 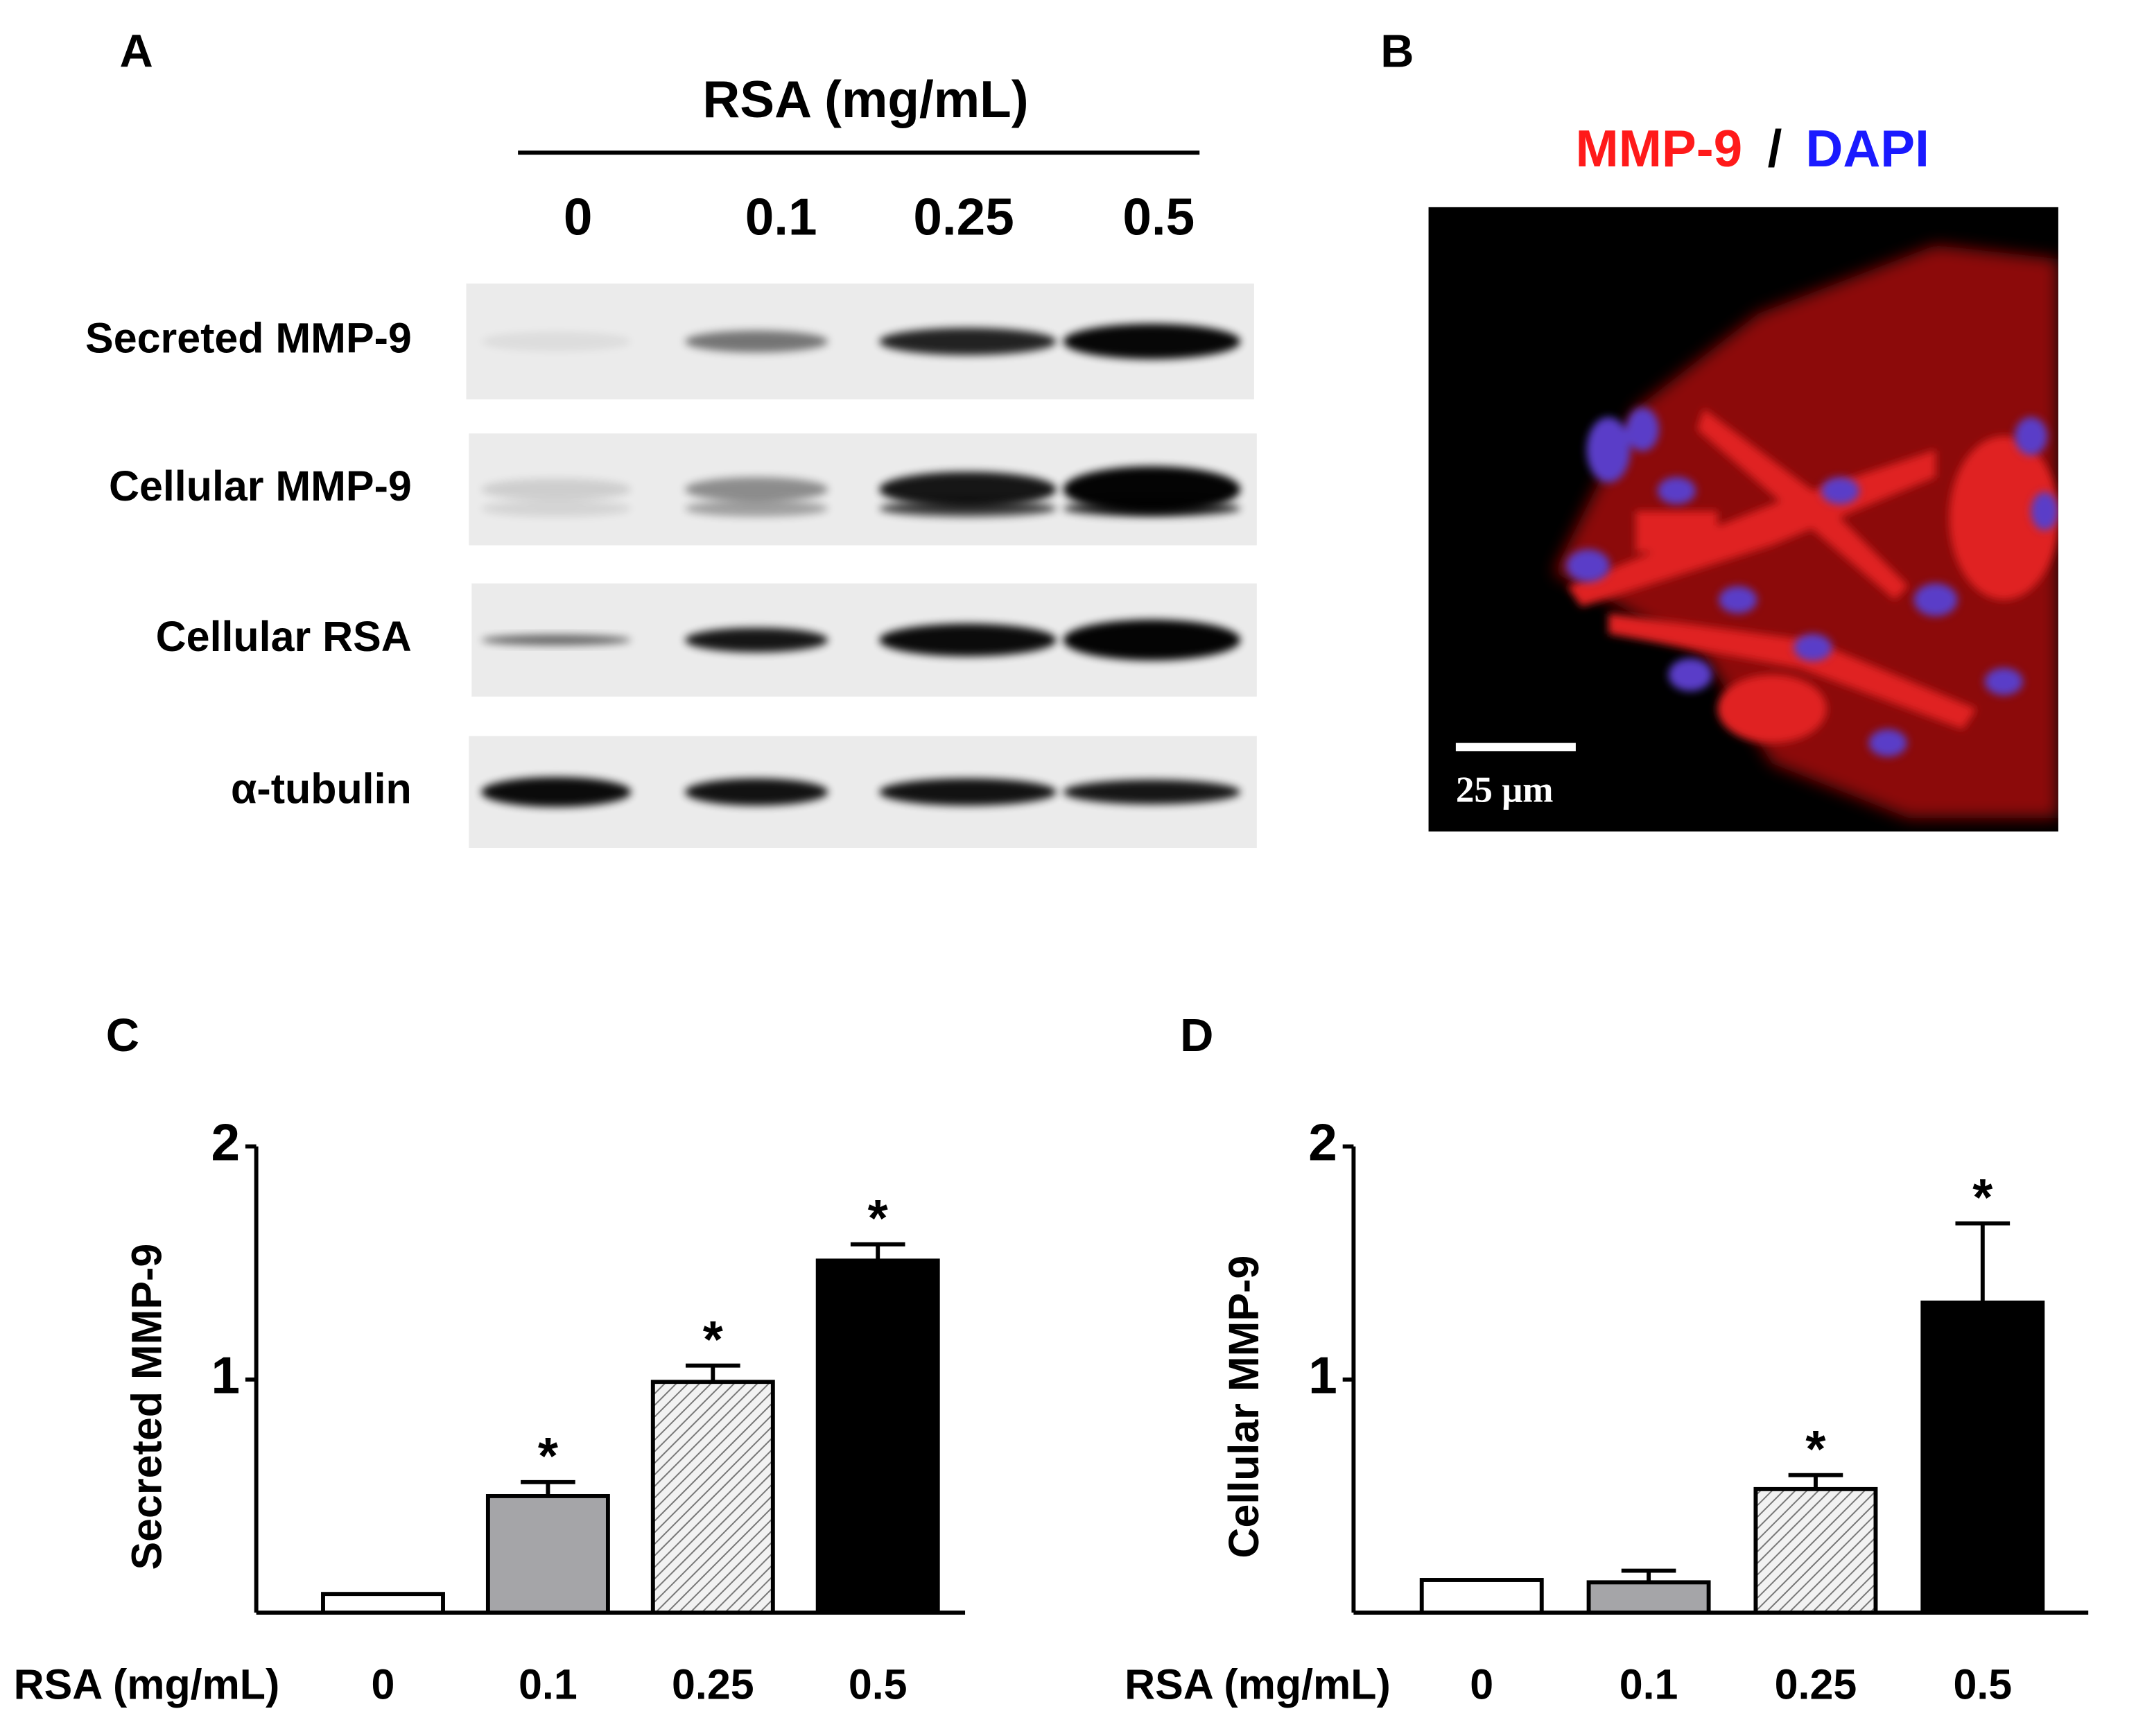 I want to click on panel-label: C, so click(x=122, y=1035).